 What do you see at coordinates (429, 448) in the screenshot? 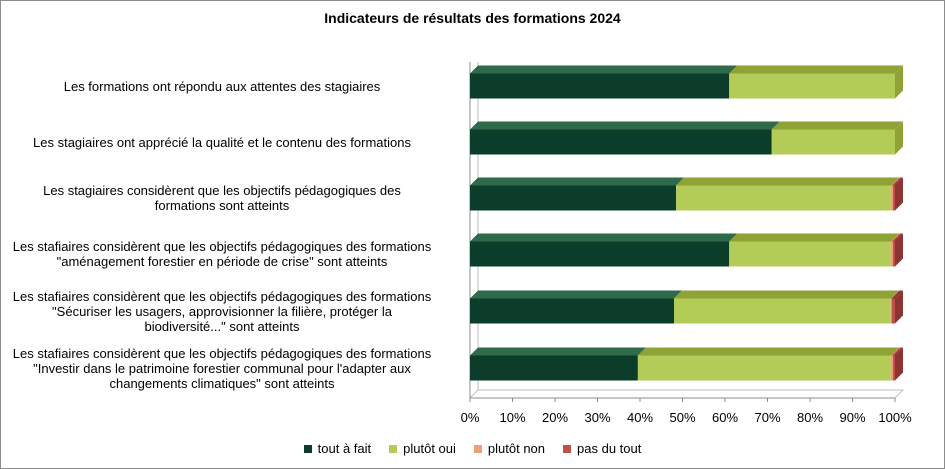
I see `legend-label: plutôt oui` at bounding box center [429, 448].